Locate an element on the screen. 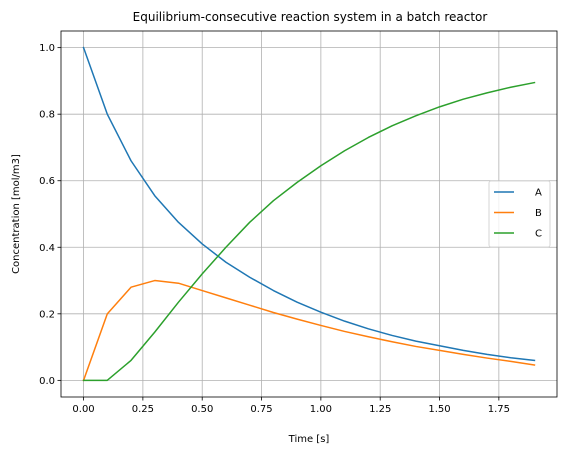  y-tick-label: 1.0 is located at coordinates (47, 48).